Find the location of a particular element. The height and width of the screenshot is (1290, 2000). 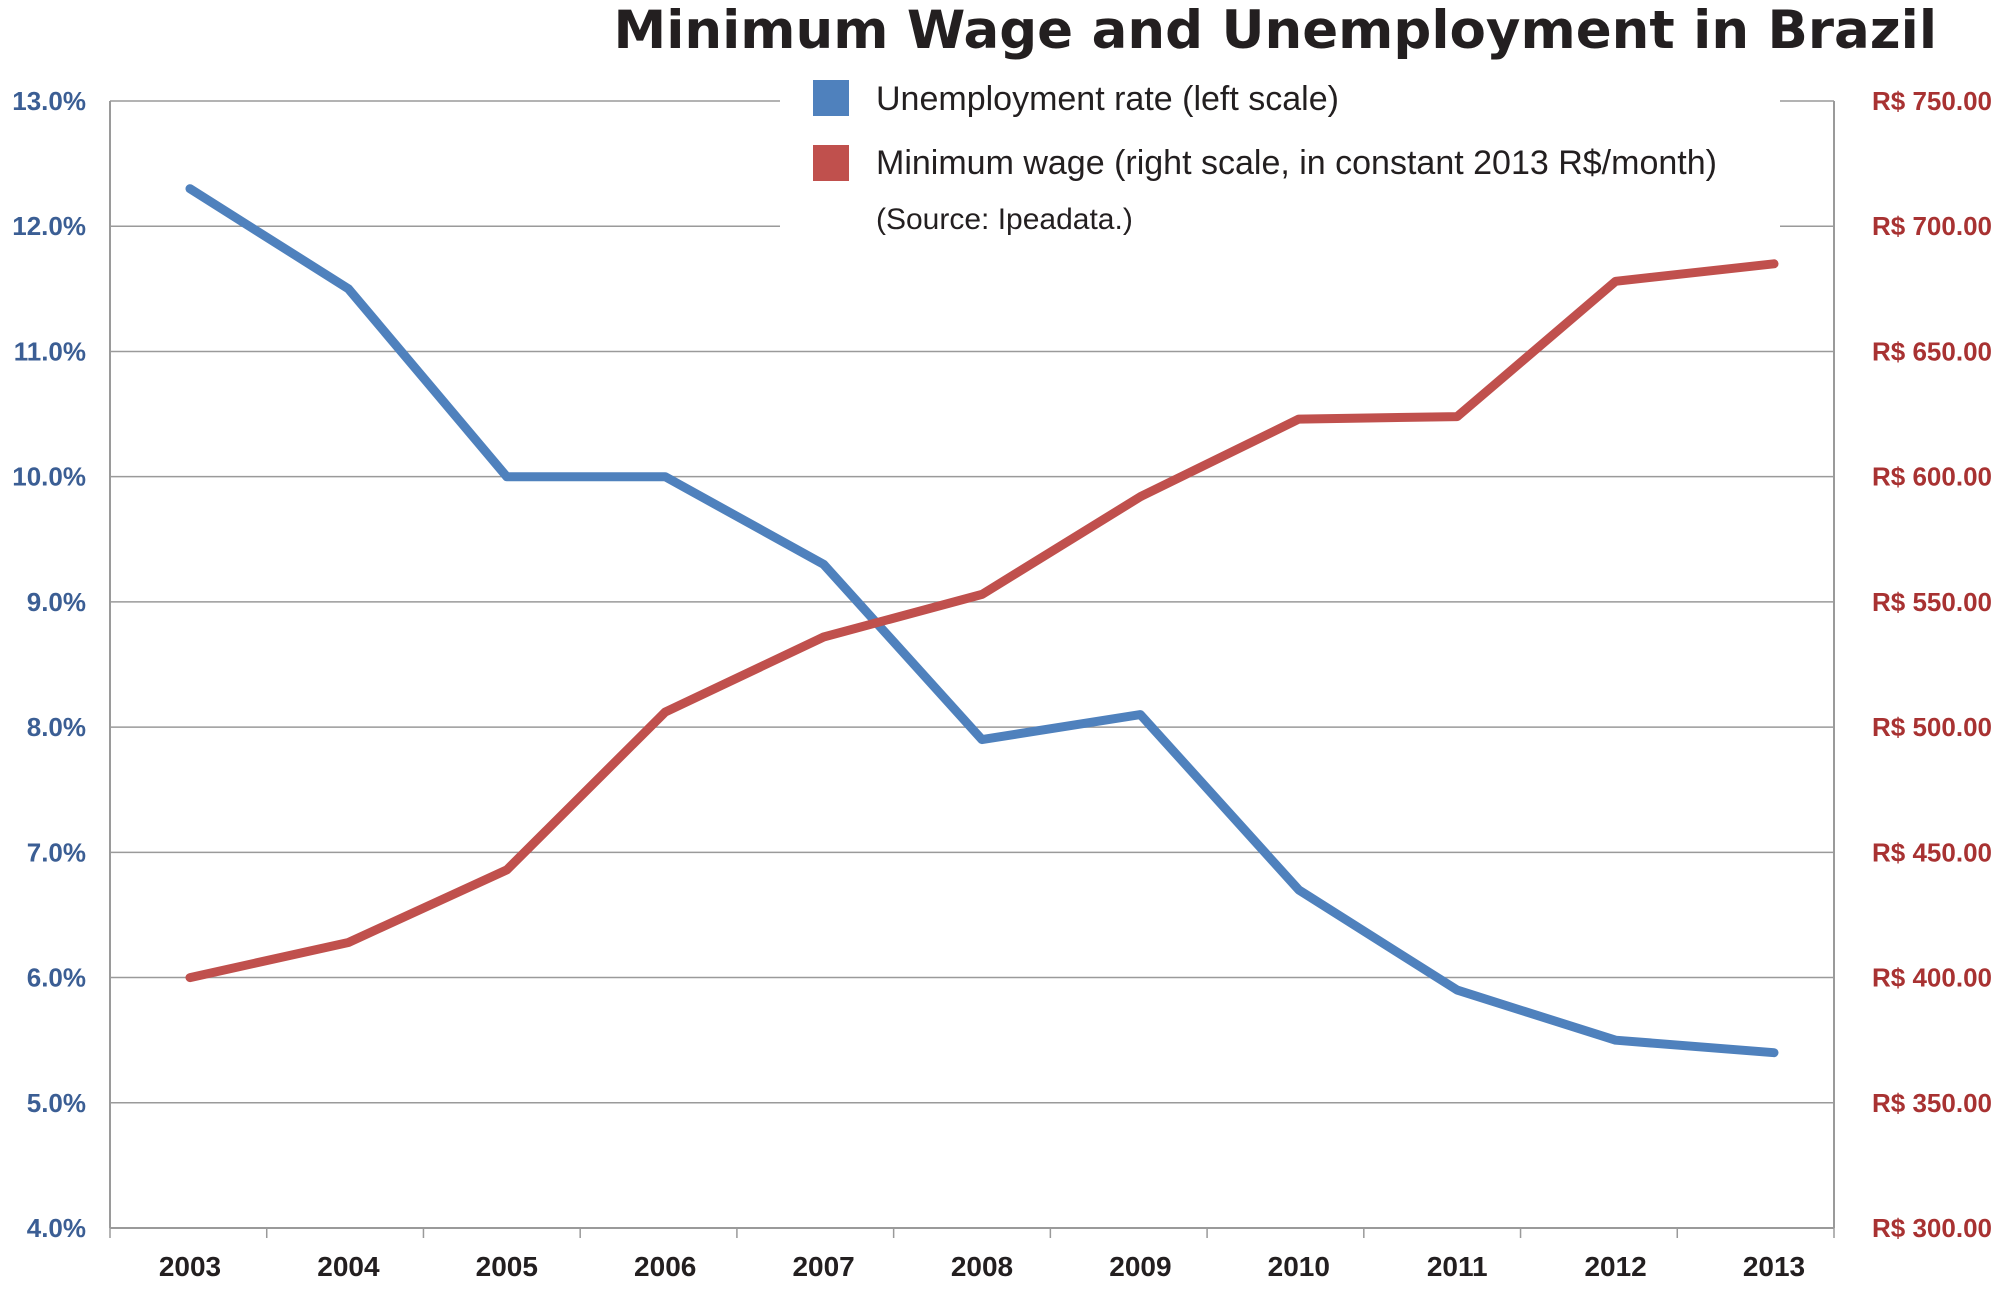

right-tick-label: R$ 750.00 is located at coordinates (1932, 101).